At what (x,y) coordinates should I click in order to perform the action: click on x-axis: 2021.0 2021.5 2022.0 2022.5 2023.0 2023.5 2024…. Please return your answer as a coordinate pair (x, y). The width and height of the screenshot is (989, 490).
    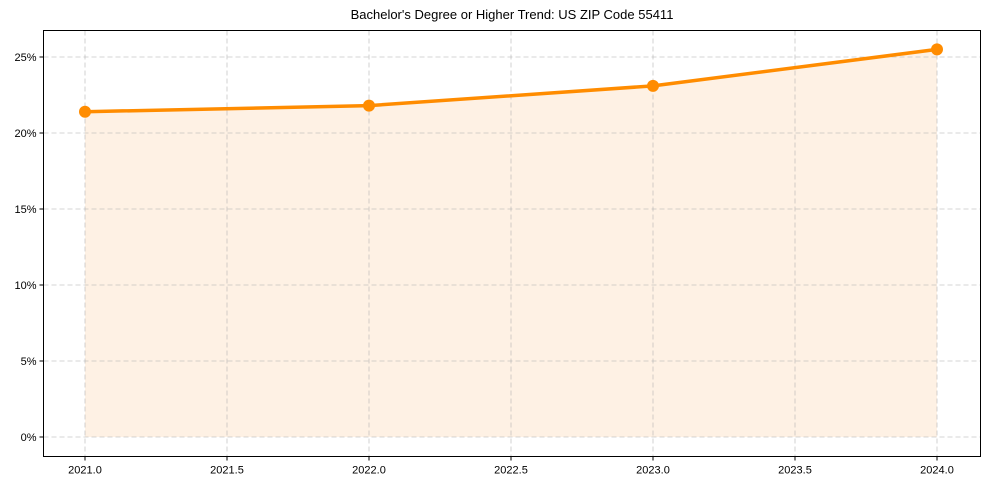
    Looking at the image, I should click on (511, 466).